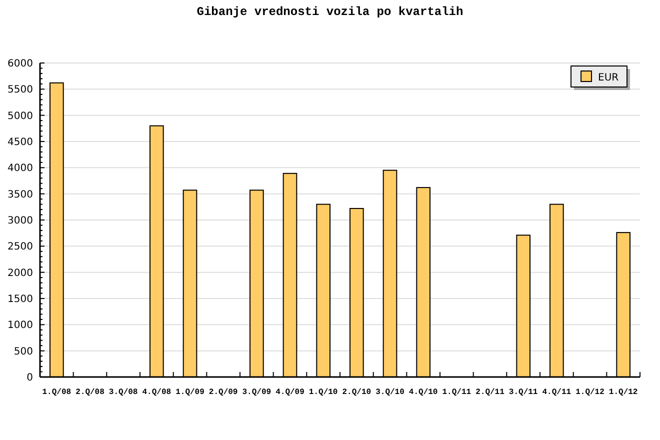 The image size is (660, 440). Describe the element at coordinates (557, 392) in the screenshot. I see `x-tick-label: 4.Q/11` at that location.